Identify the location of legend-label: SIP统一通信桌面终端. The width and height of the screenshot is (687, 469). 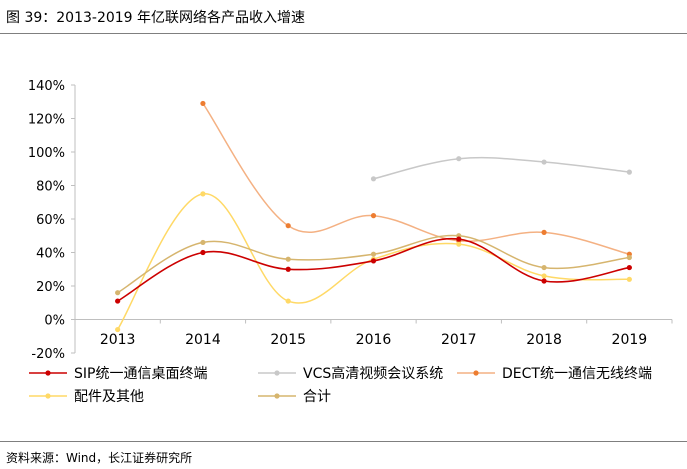
(140, 374).